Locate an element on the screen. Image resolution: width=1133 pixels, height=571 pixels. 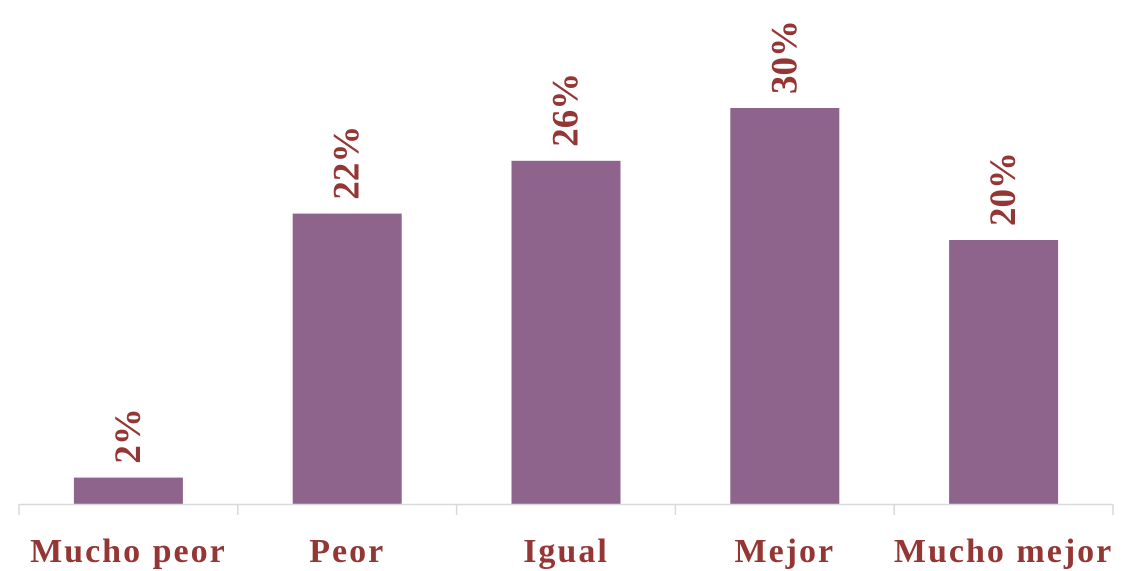
category-label: Igual is located at coordinates (566, 551).